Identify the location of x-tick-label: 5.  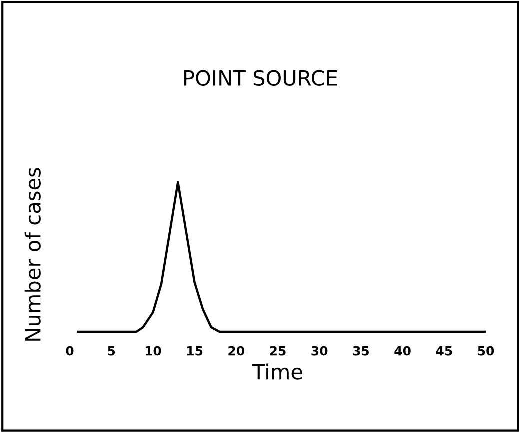
(112, 351).